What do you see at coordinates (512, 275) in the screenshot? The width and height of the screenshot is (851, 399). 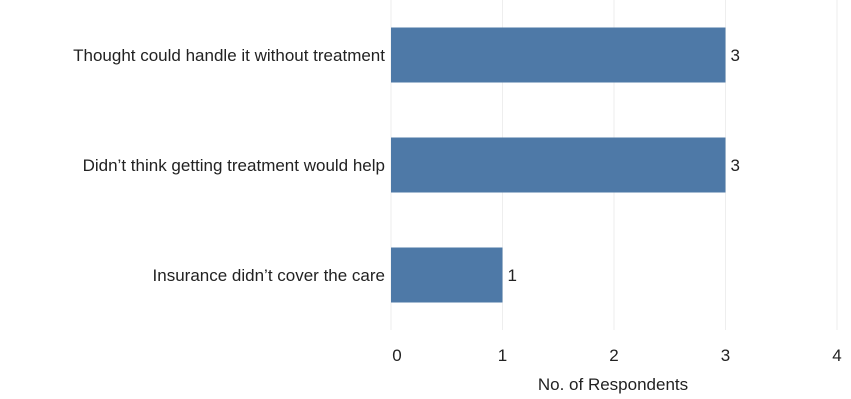 I see `data-label-3: 1` at bounding box center [512, 275].